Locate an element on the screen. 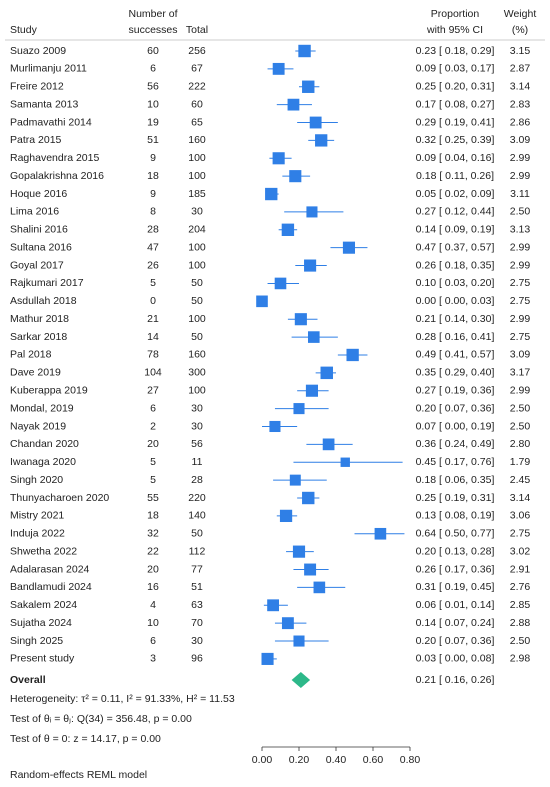 The image size is (550, 787). ci-label: 0.25 [ 0.19, 0.31] is located at coordinates (455, 498).